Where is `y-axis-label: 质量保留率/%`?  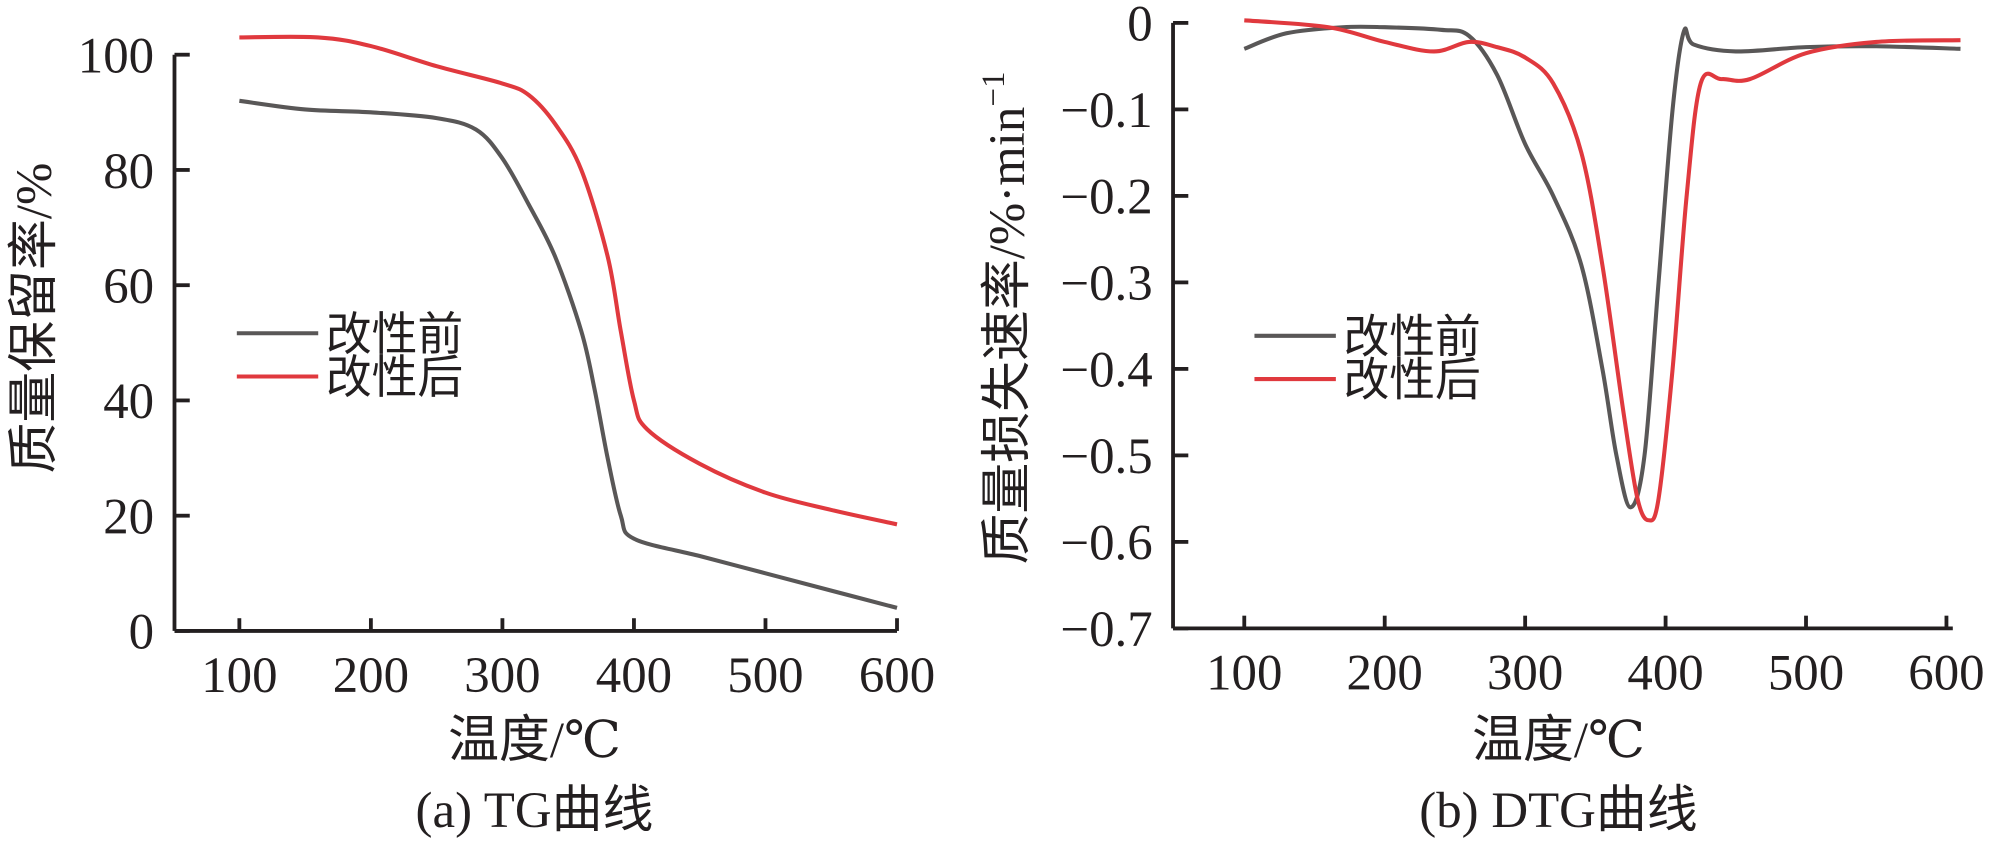 y-axis-label: 质量保留率/% is located at coordinates (35, 318).